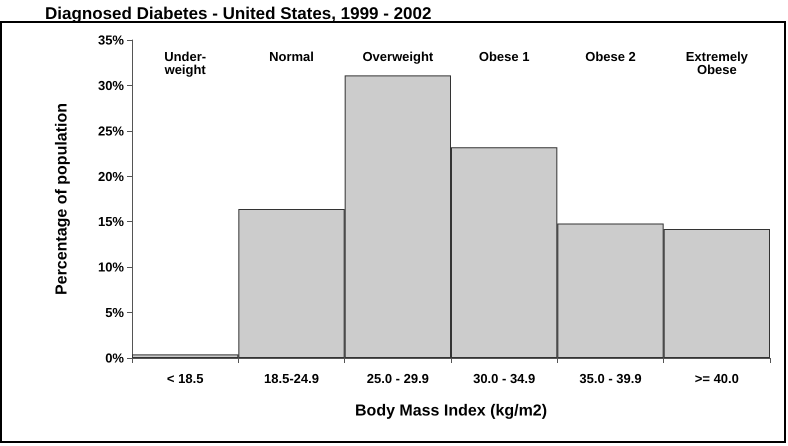 The height and width of the screenshot is (446, 788). I want to click on y-tick-label: 30%, so click(111, 85).